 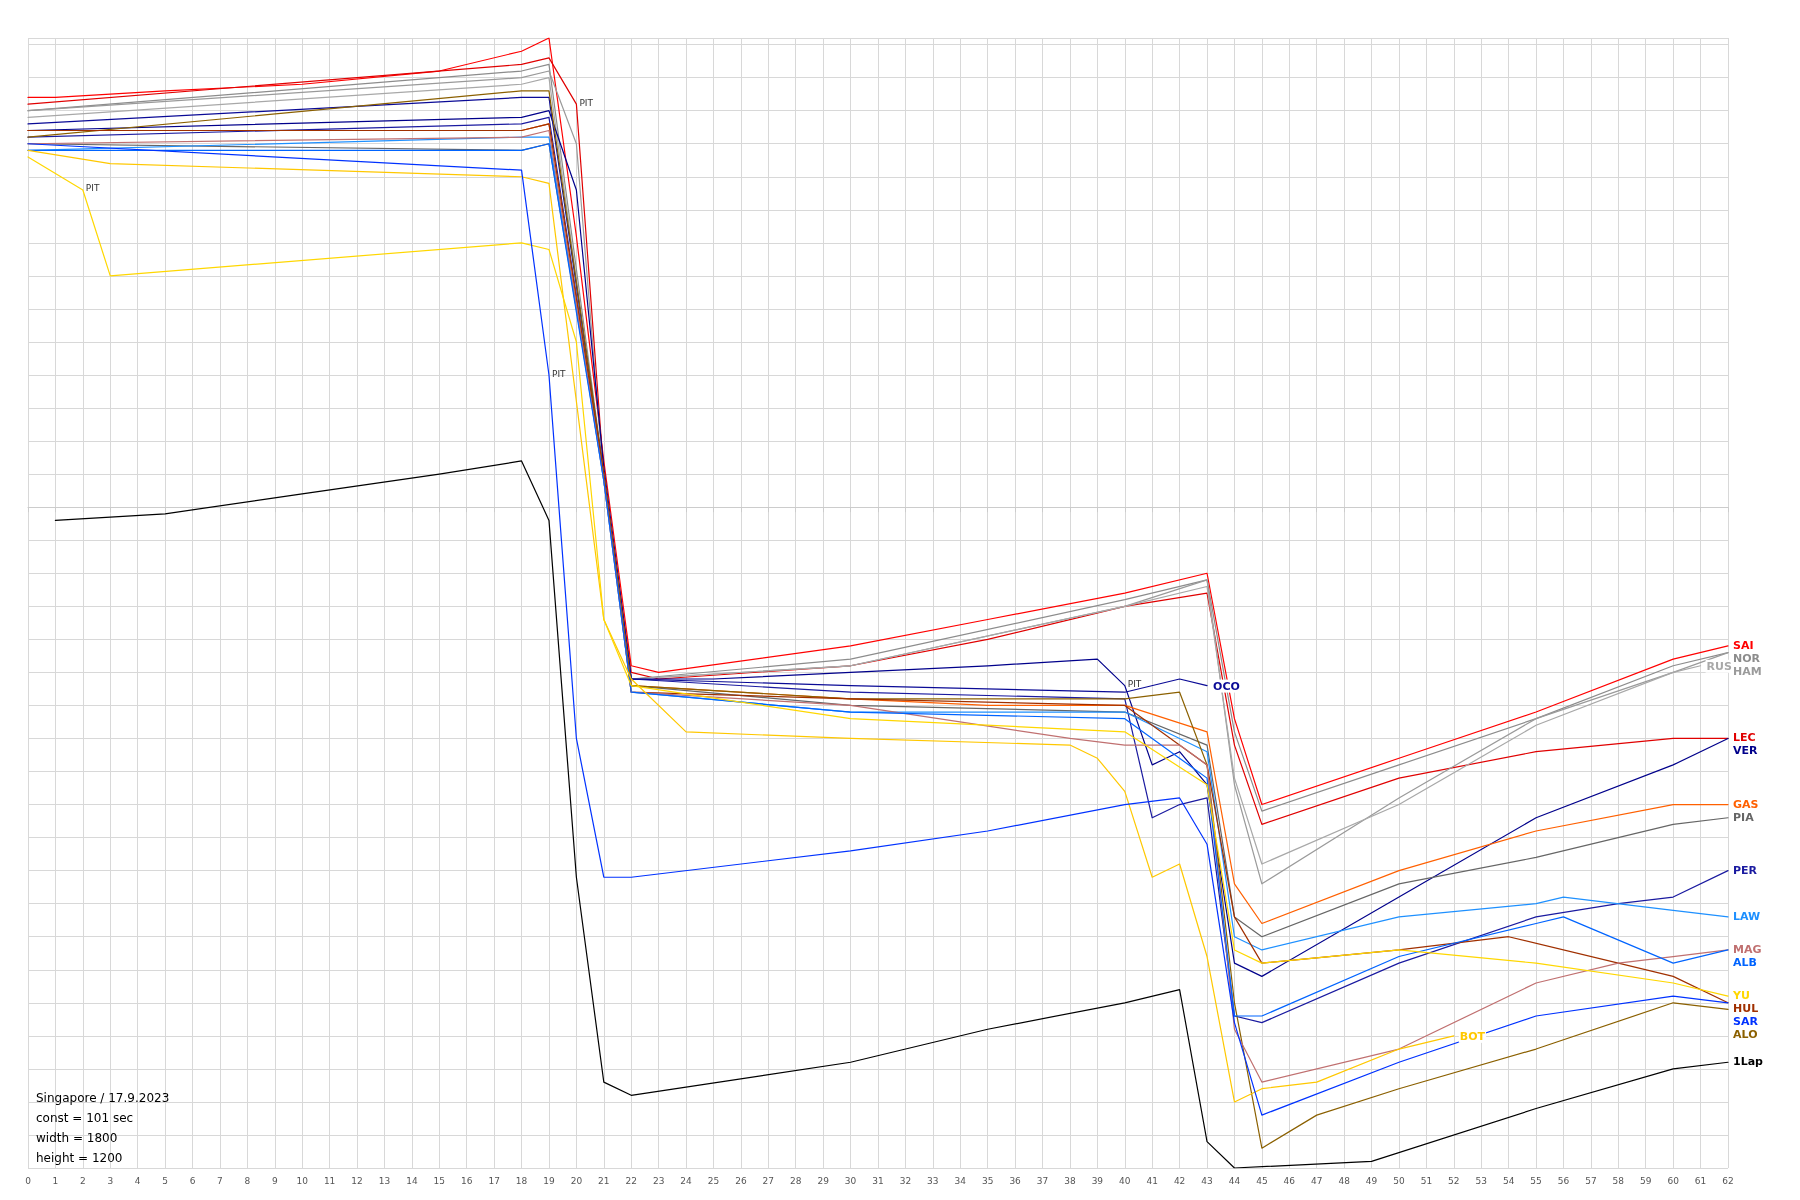 I want to click on series-label: SAR, so click(x=1746, y=1022).